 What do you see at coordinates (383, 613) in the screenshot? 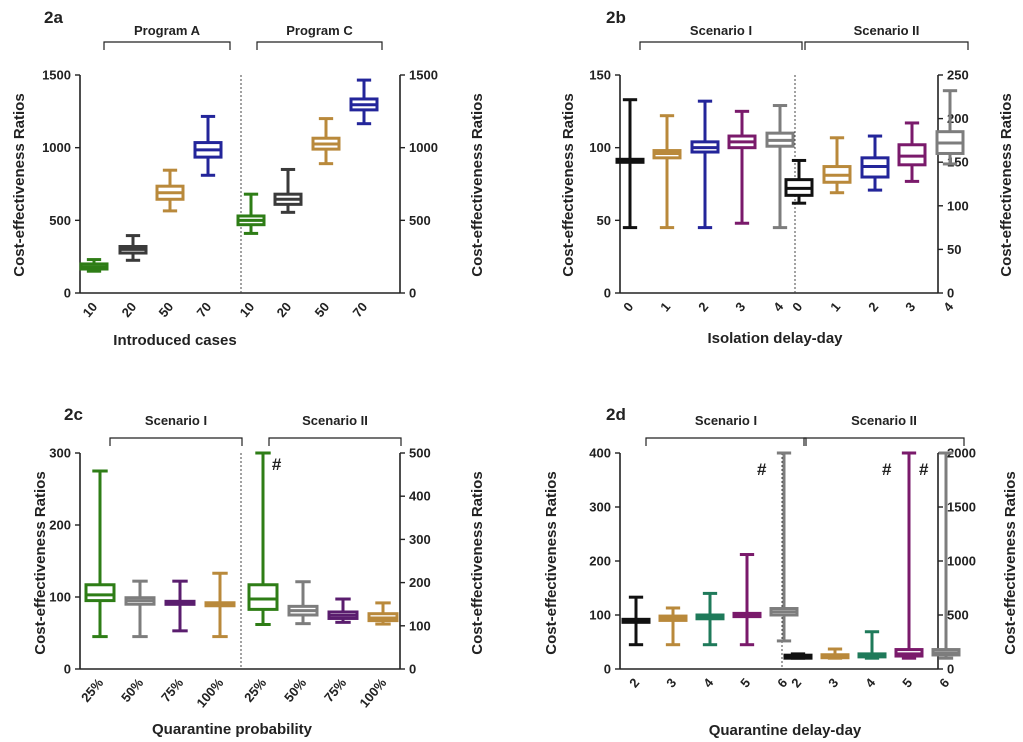
I see `box-2c-scenario-ii-100pct` at bounding box center [383, 613].